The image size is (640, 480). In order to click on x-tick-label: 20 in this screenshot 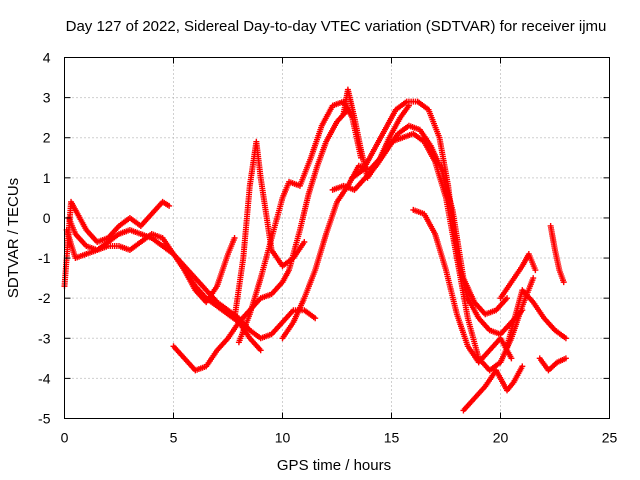, I will do `click(501, 438)`.